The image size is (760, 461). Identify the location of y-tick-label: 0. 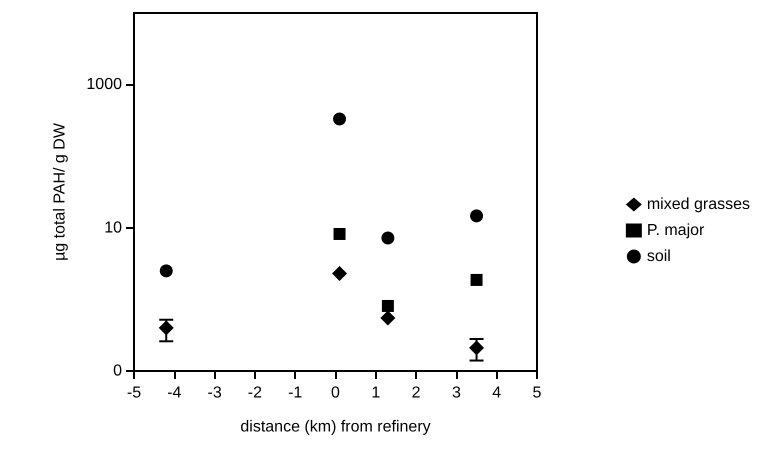
(117, 371).